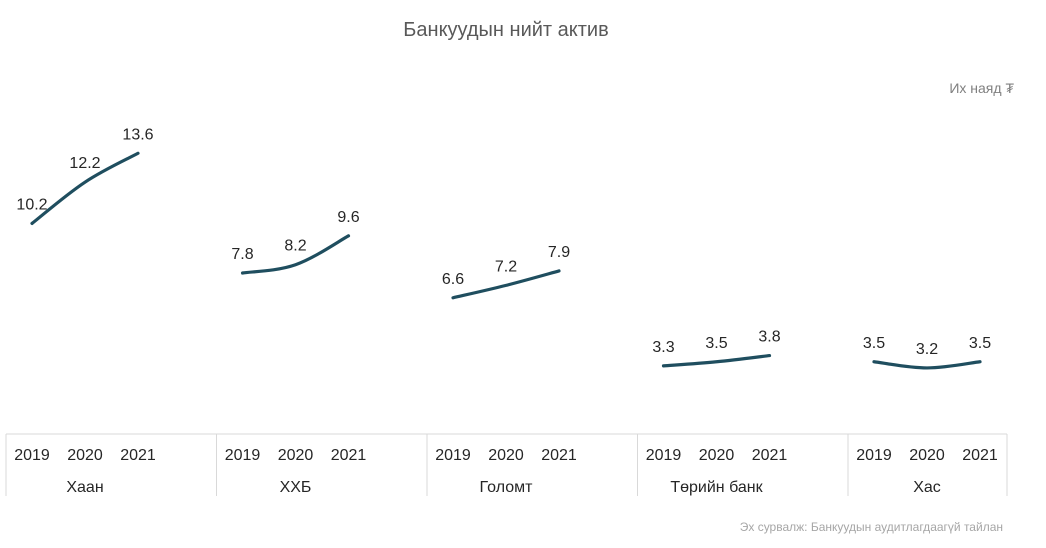 This screenshot has height=548, width=1046. What do you see at coordinates (927, 349) in the screenshot?
I see `data-label: 3.2` at bounding box center [927, 349].